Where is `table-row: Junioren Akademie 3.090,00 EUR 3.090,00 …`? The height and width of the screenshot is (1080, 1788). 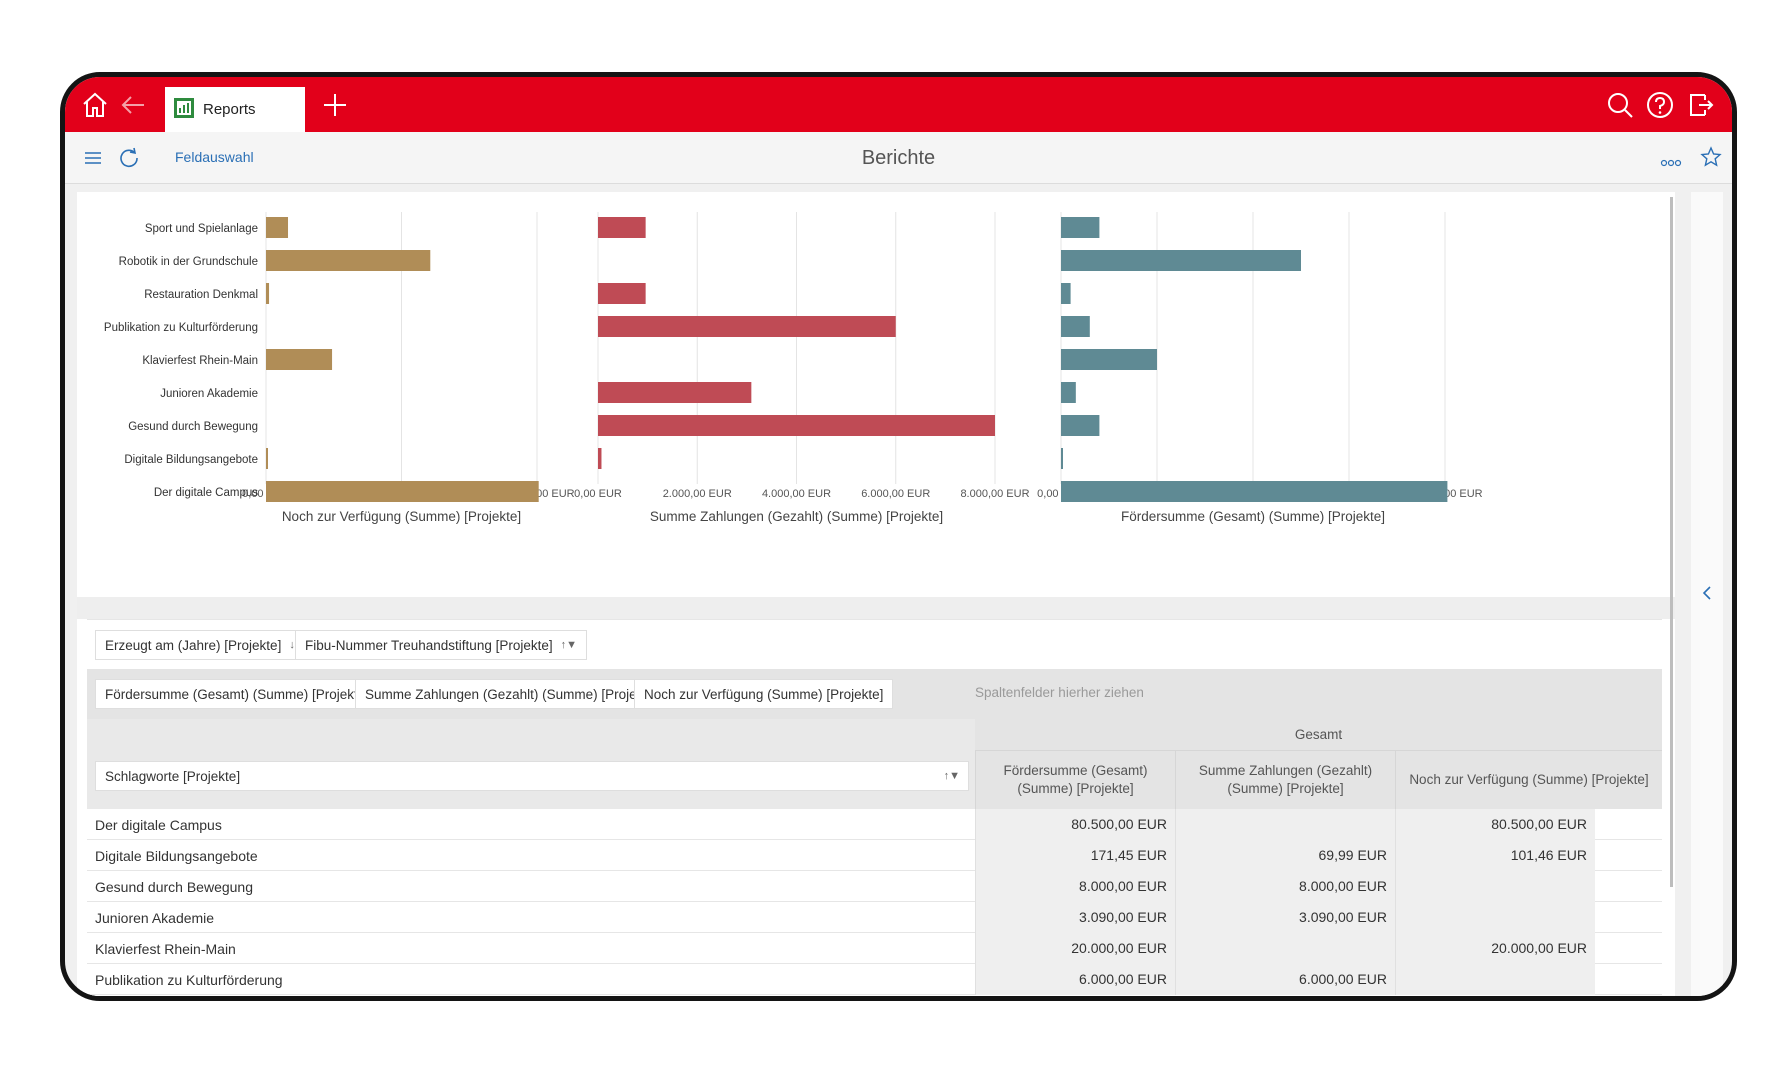 table-row: Junioren Akademie 3.090,00 EUR 3.090,00 … is located at coordinates (874, 917).